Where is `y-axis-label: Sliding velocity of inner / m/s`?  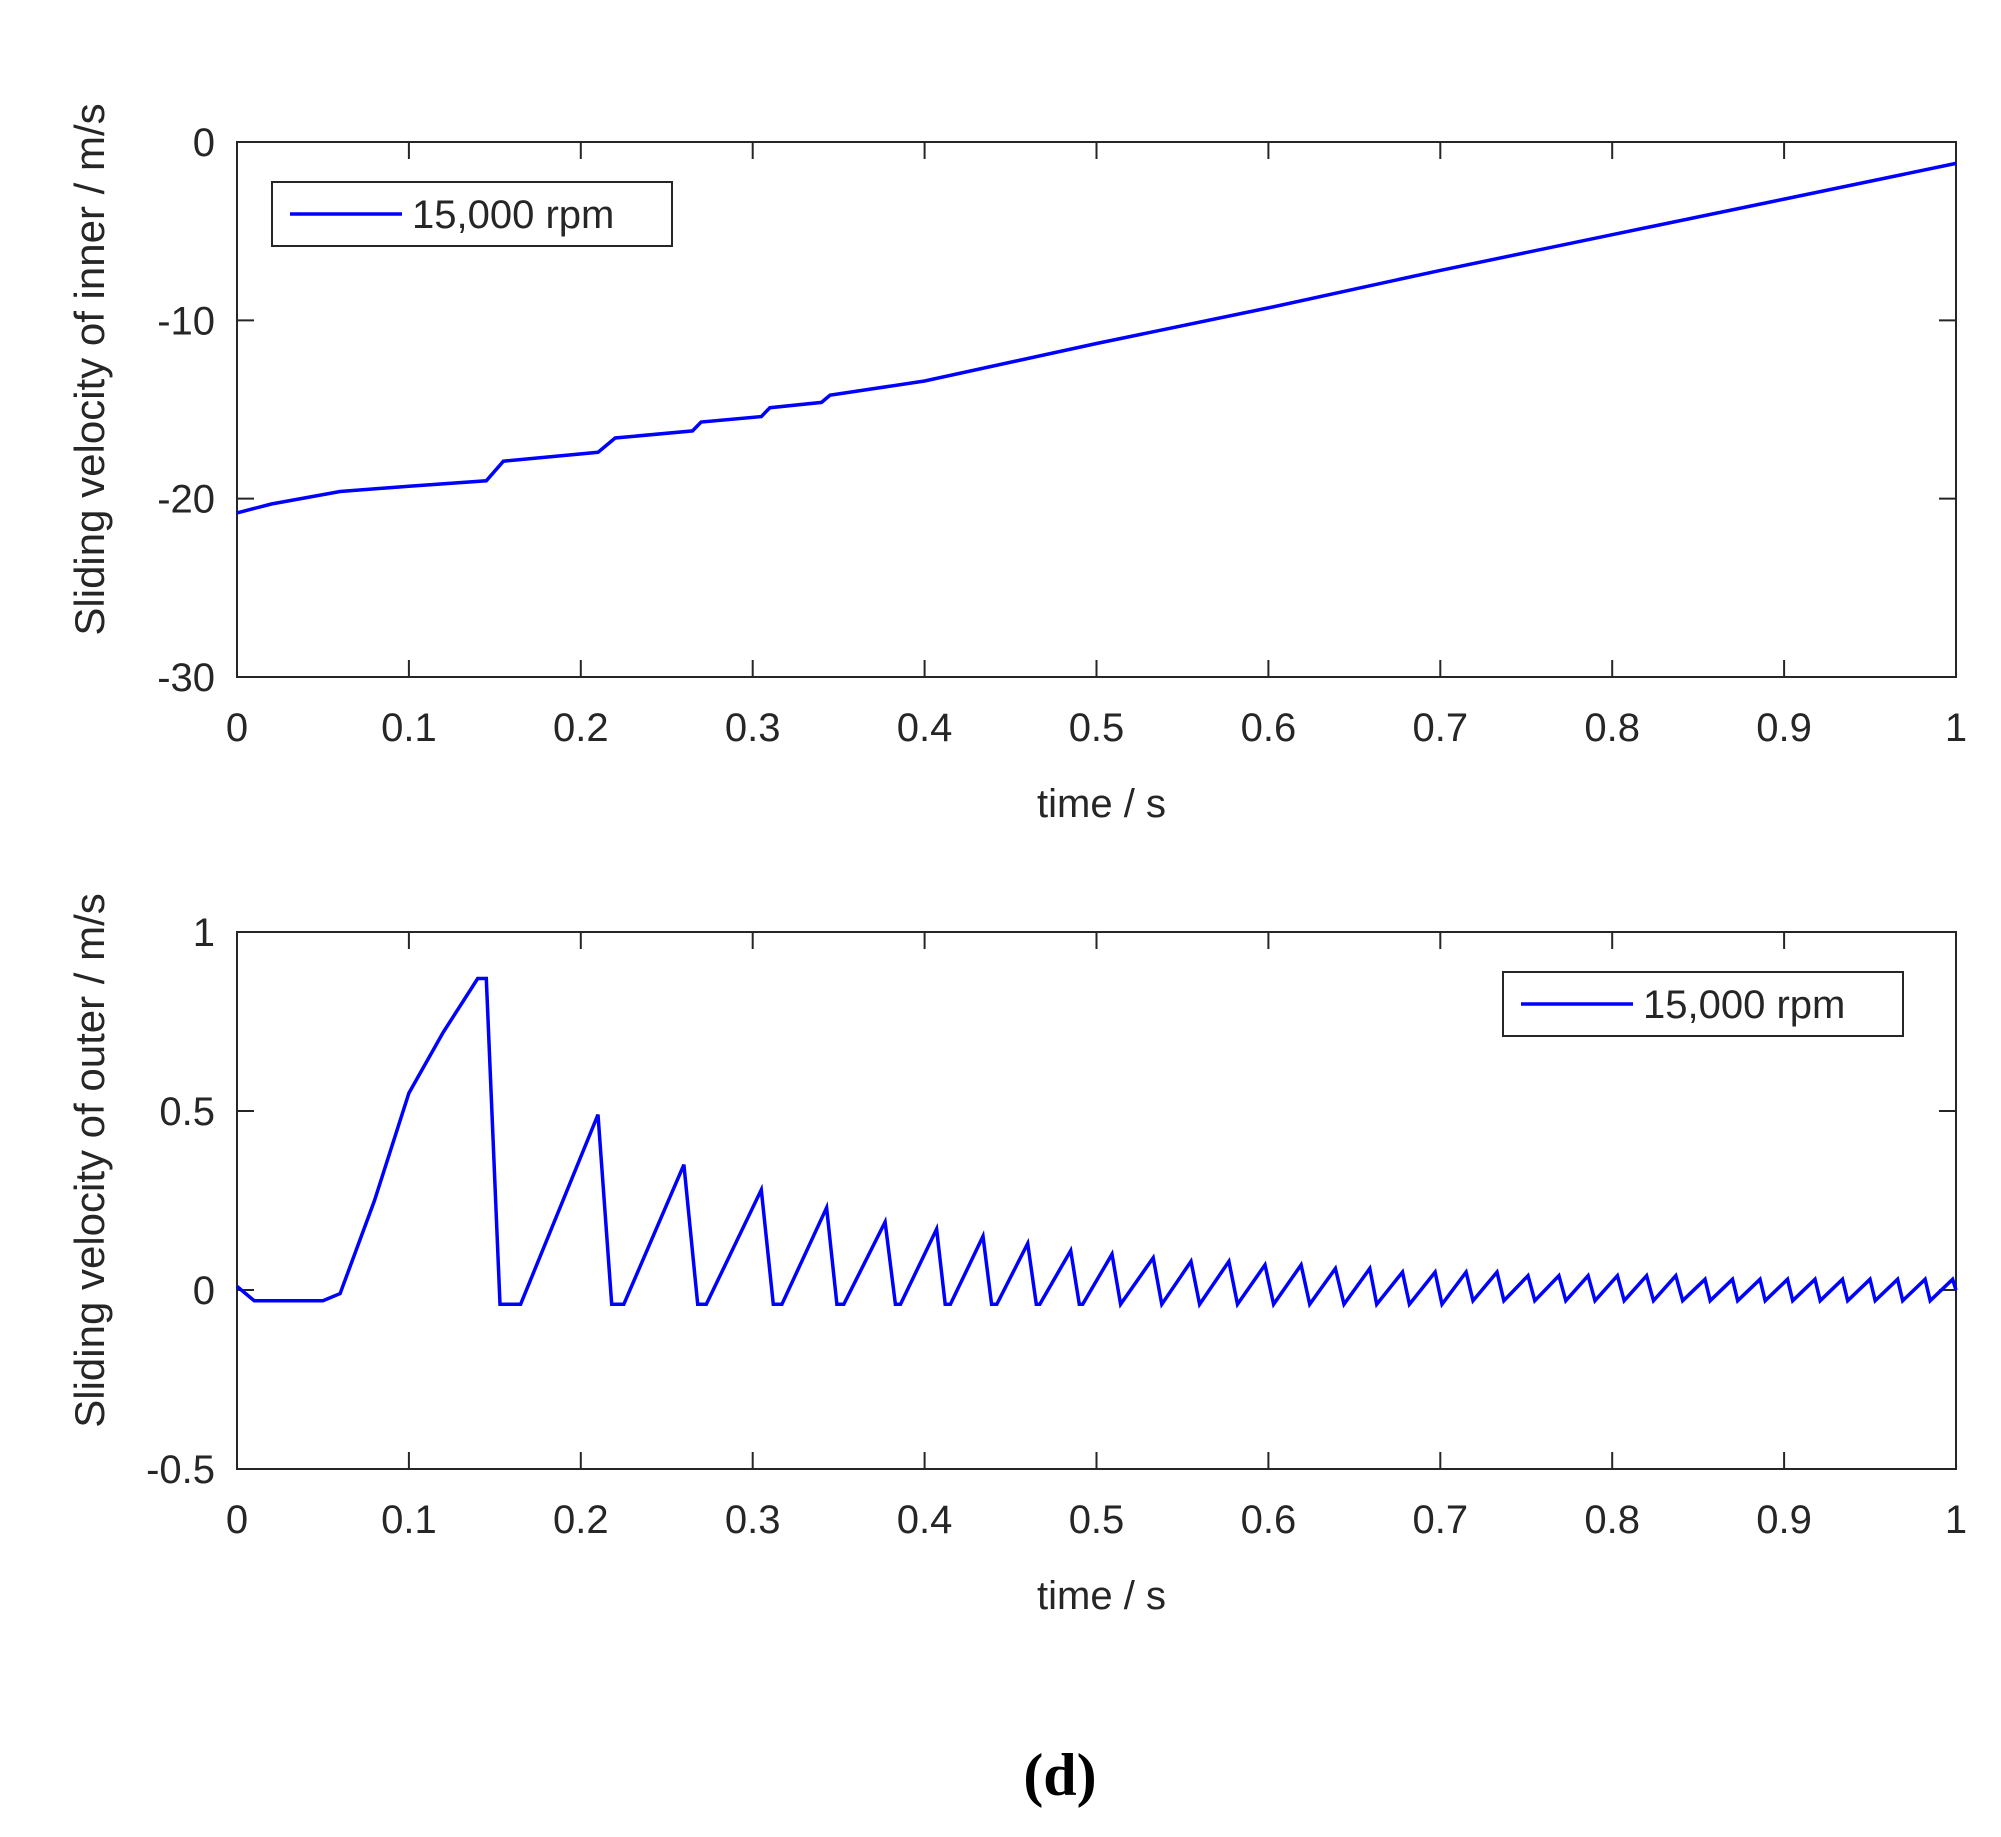
y-axis-label: Sliding velocity of inner / m/s is located at coordinates (89, 369).